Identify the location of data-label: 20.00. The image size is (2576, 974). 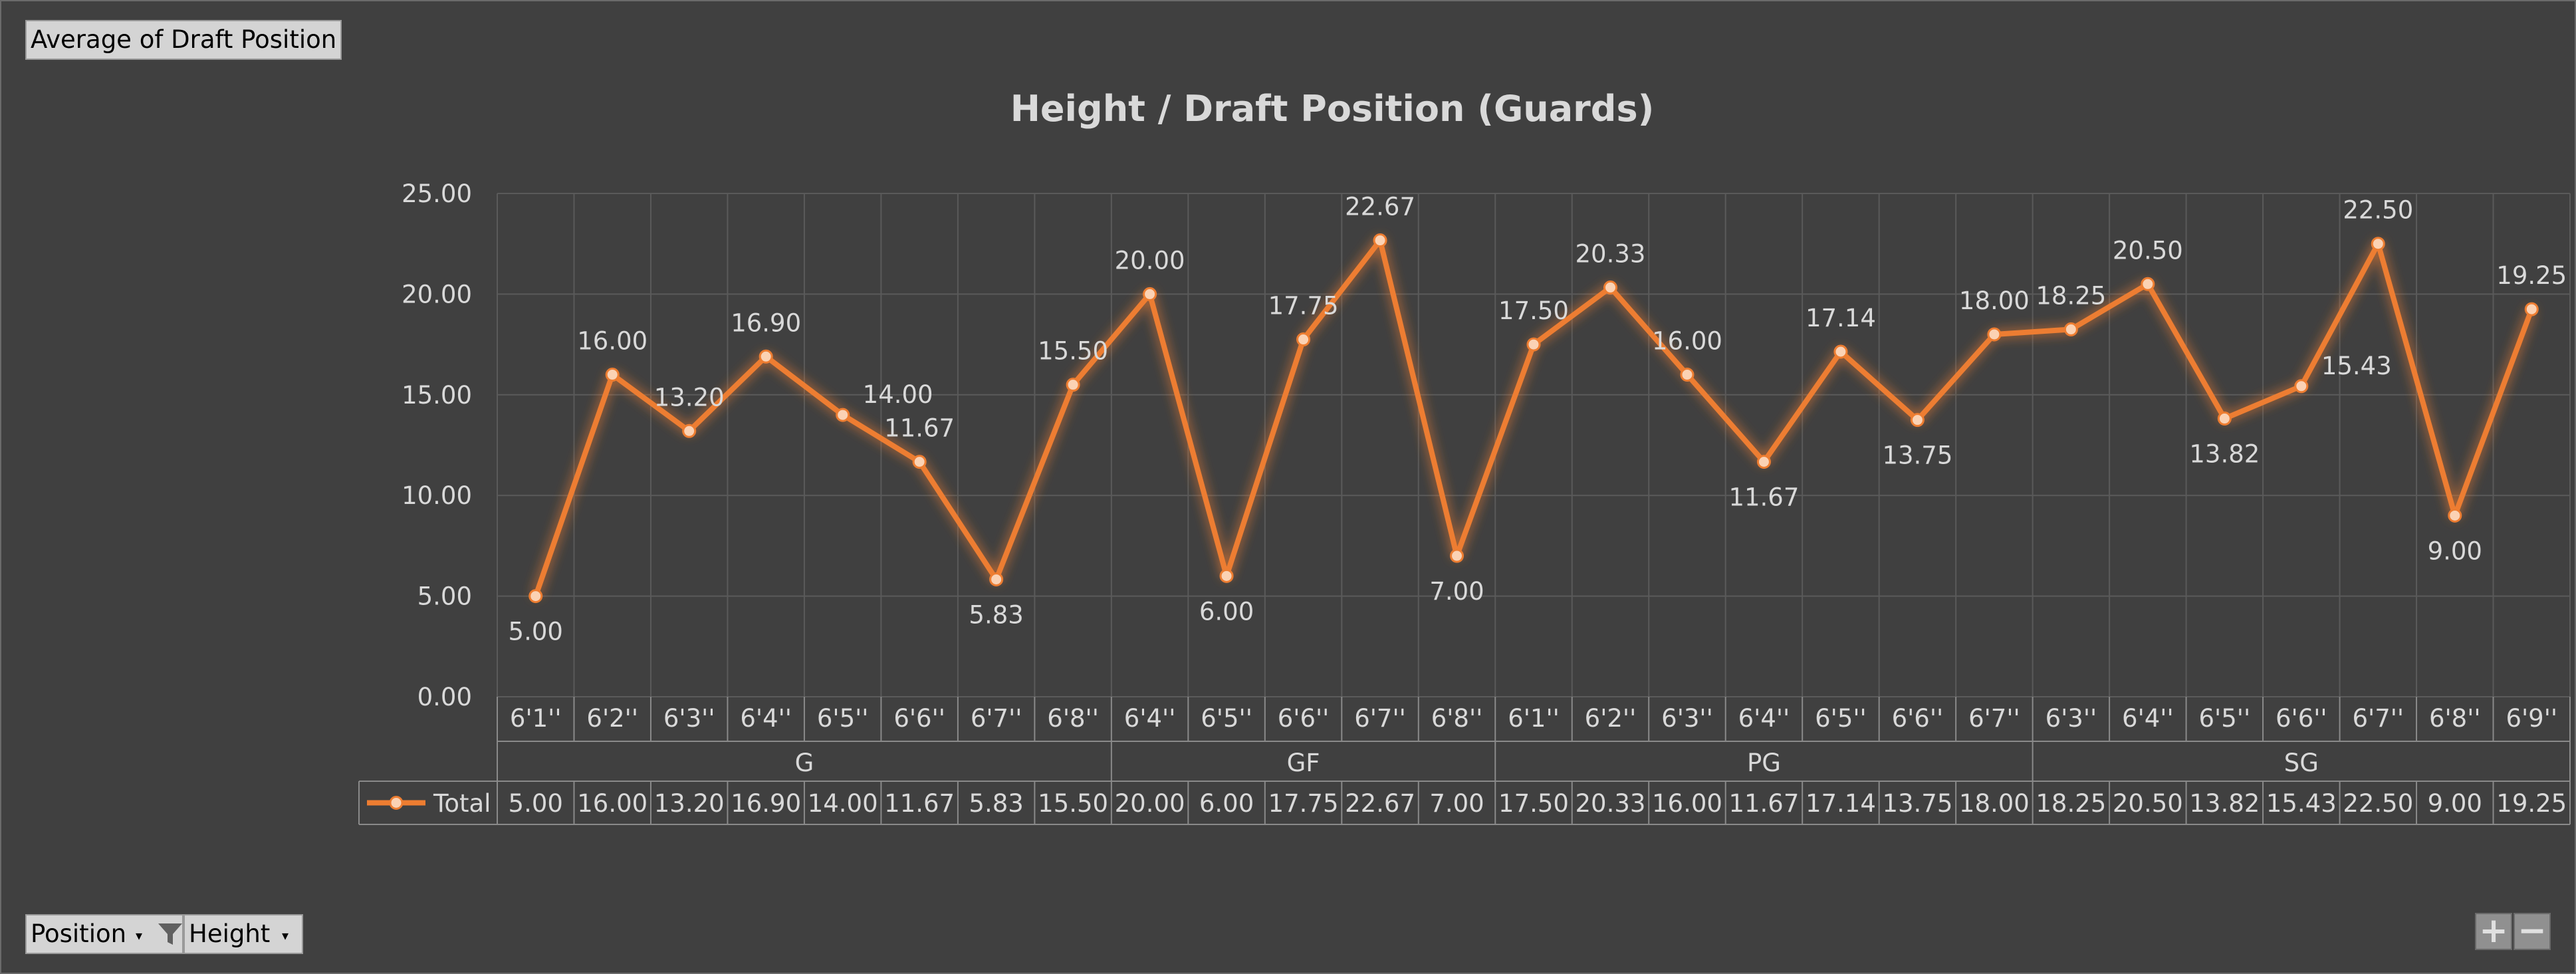
(1150, 260).